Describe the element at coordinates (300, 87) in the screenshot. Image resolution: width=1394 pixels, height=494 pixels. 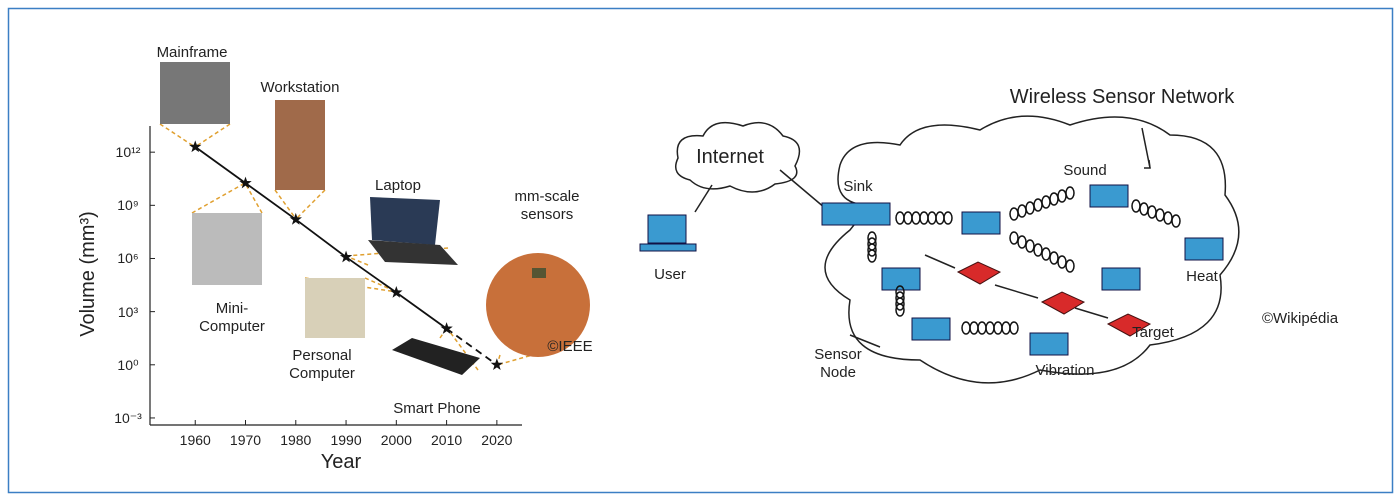
I see `annotation: Workstation` at that location.